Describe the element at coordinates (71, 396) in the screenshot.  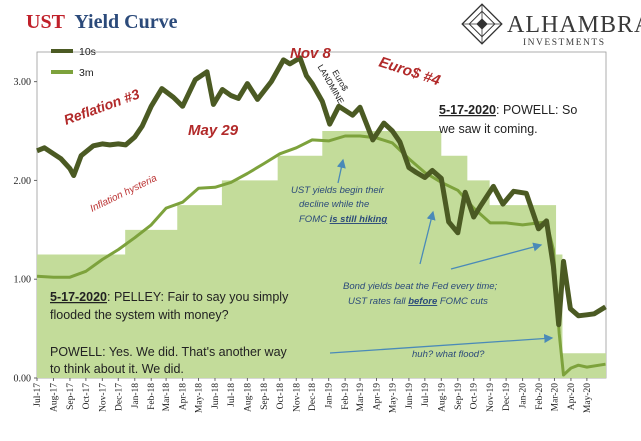
I see `x-tick-label: Sep-17` at that location.